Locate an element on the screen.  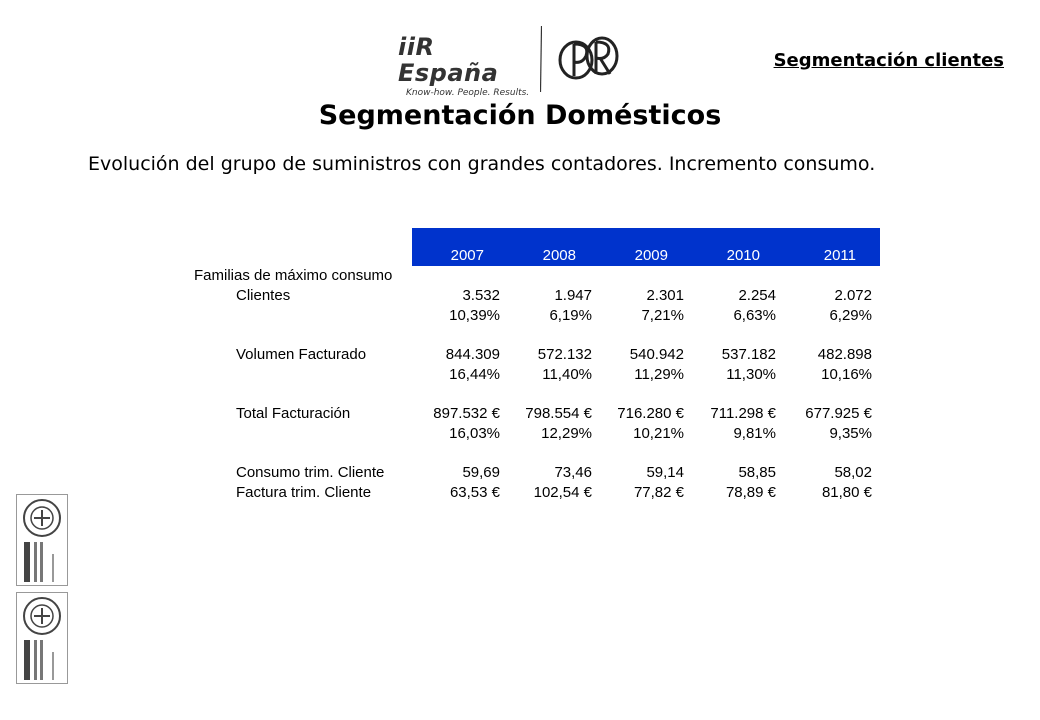
table-cell: 11,29% is located at coordinates (659, 374).